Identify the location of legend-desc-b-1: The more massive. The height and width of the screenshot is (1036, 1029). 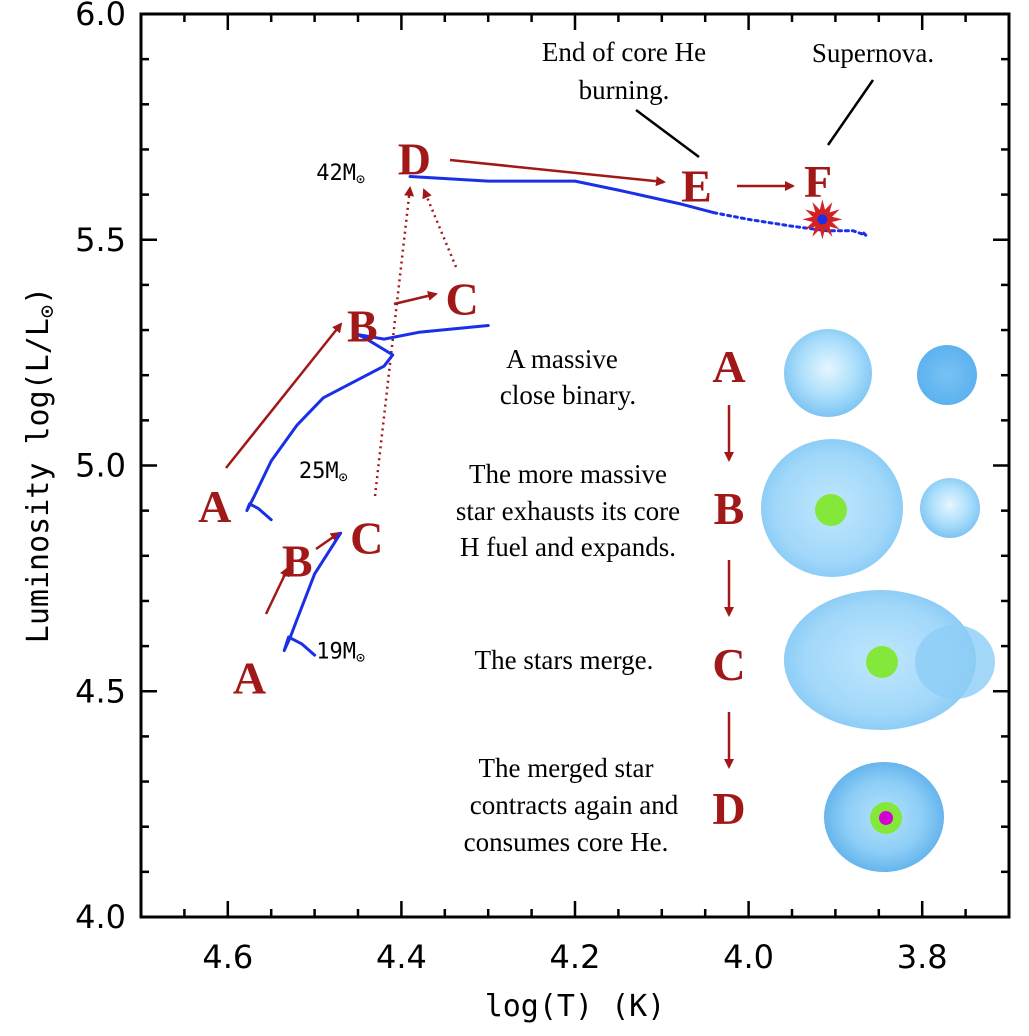
(568, 474).